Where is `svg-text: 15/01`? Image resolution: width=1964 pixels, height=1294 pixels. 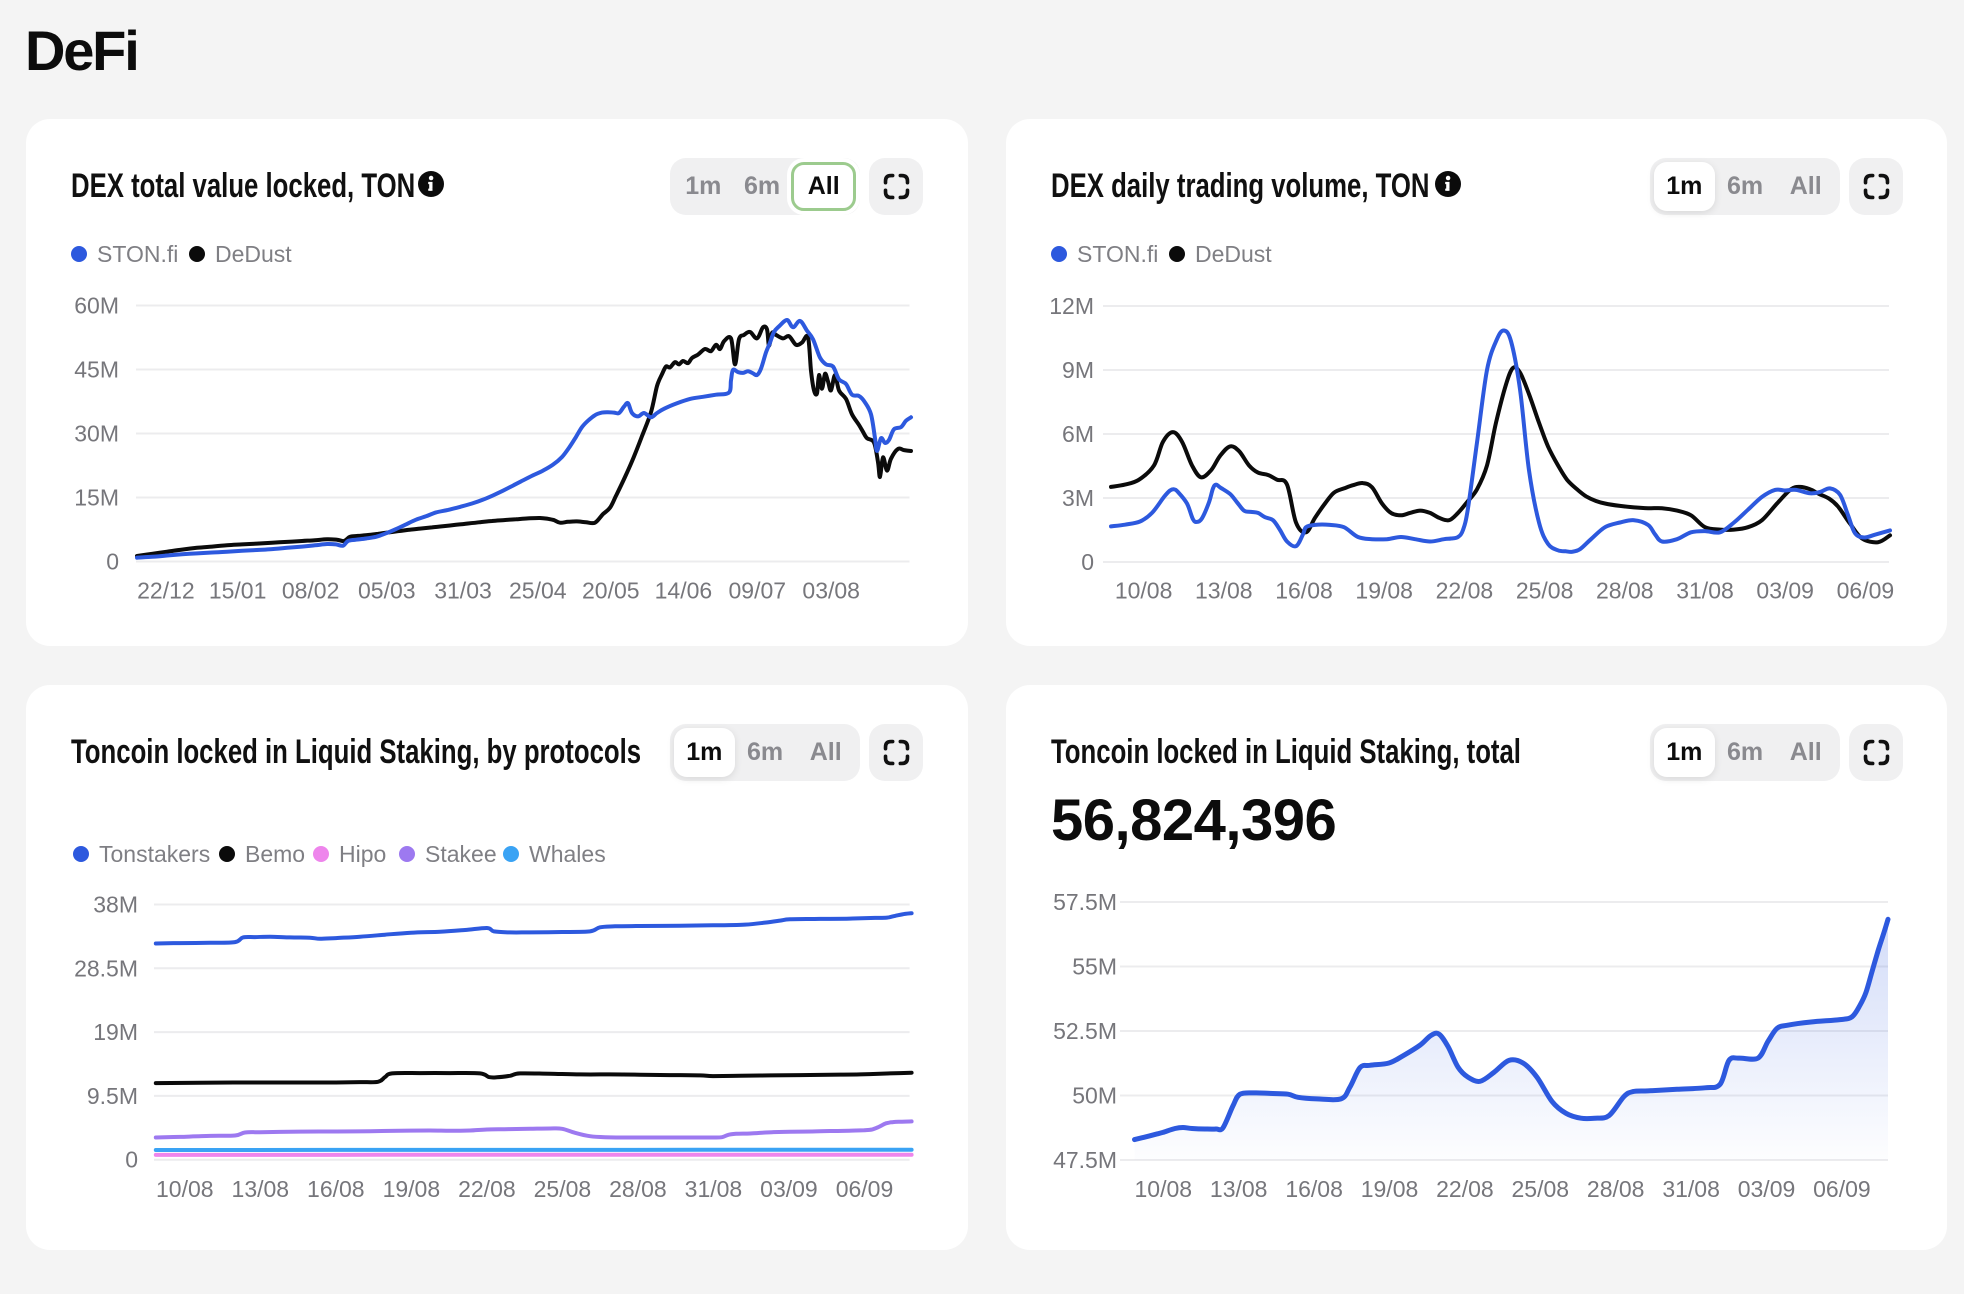 svg-text: 15/01 is located at coordinates (238, 591).